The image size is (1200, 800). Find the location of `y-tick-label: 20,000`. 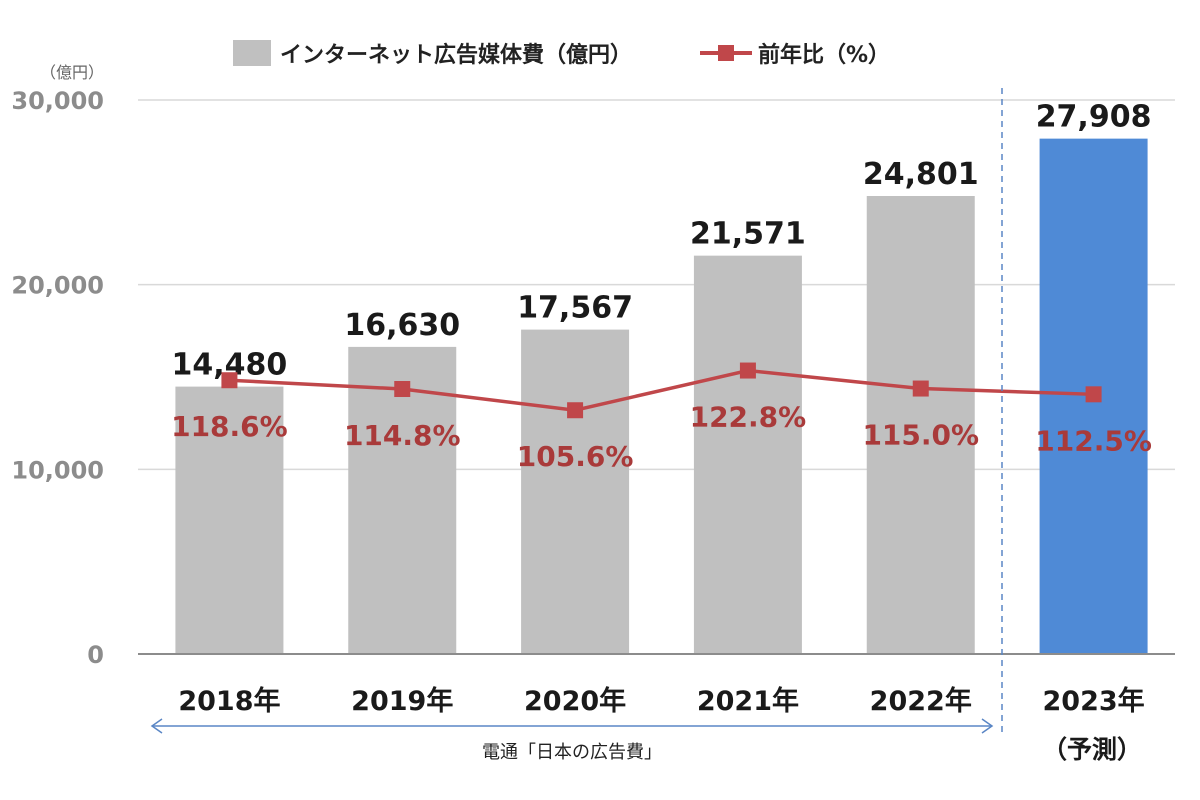

y-tick-label: 20,000 is located at coordinates (57, 286).